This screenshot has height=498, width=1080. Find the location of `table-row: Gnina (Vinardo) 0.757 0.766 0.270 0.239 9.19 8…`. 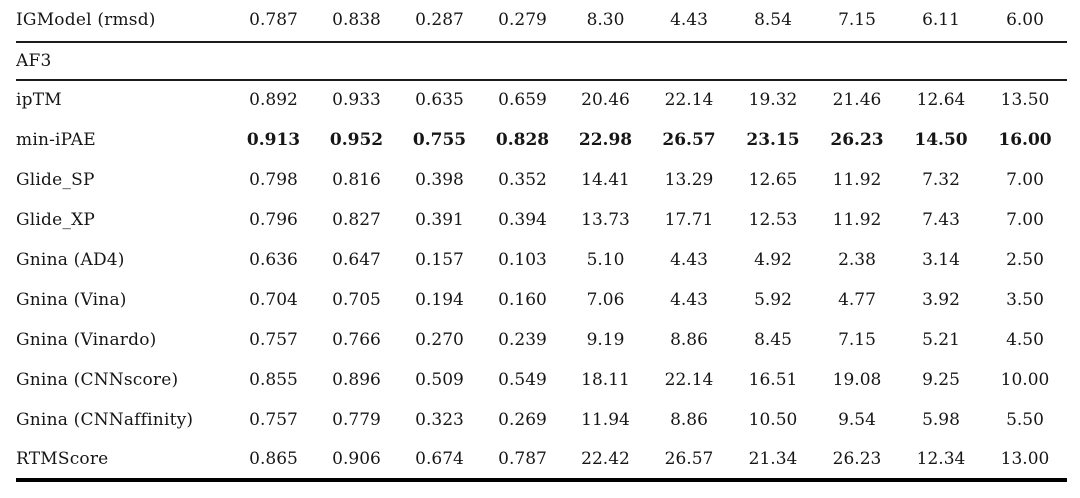

table-row: Gnina (Vinardo) 0.757 0.766 0.270 0.239 9.19 8… is located at coordinates (541, 340).